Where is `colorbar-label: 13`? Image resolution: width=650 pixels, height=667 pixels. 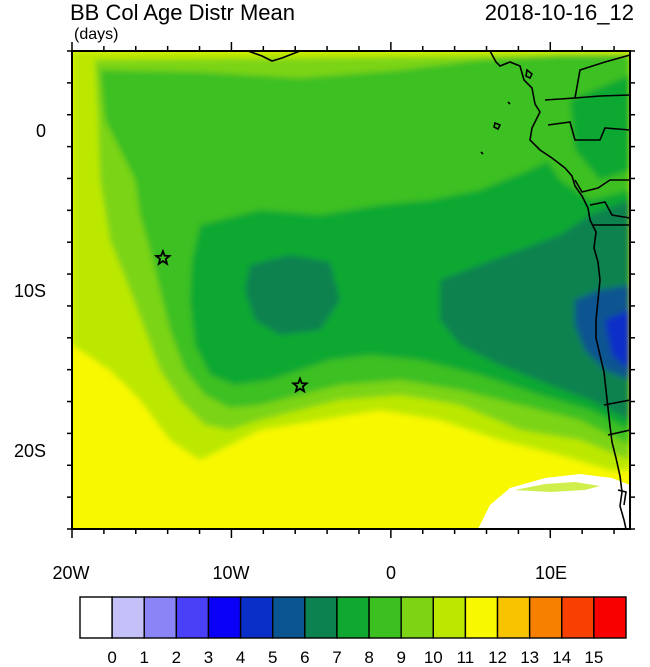
colorbar-label: 13 is located at coordinates (529, 657).